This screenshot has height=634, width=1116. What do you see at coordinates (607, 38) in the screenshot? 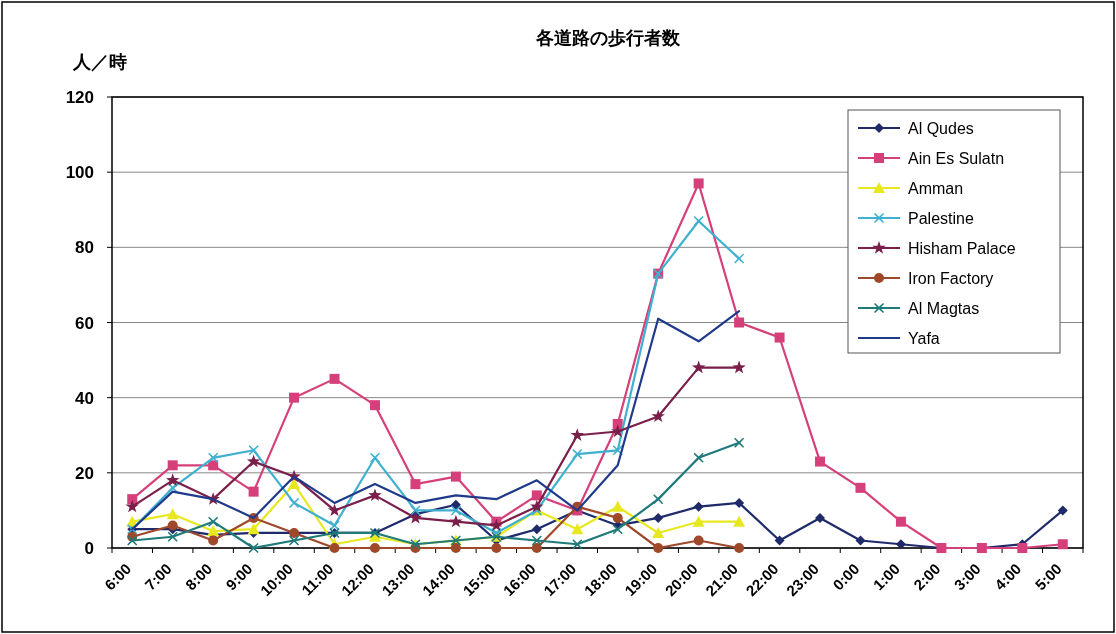
I see `chart-title: 各道路の歩行者数` at bounding box center [607, 38].